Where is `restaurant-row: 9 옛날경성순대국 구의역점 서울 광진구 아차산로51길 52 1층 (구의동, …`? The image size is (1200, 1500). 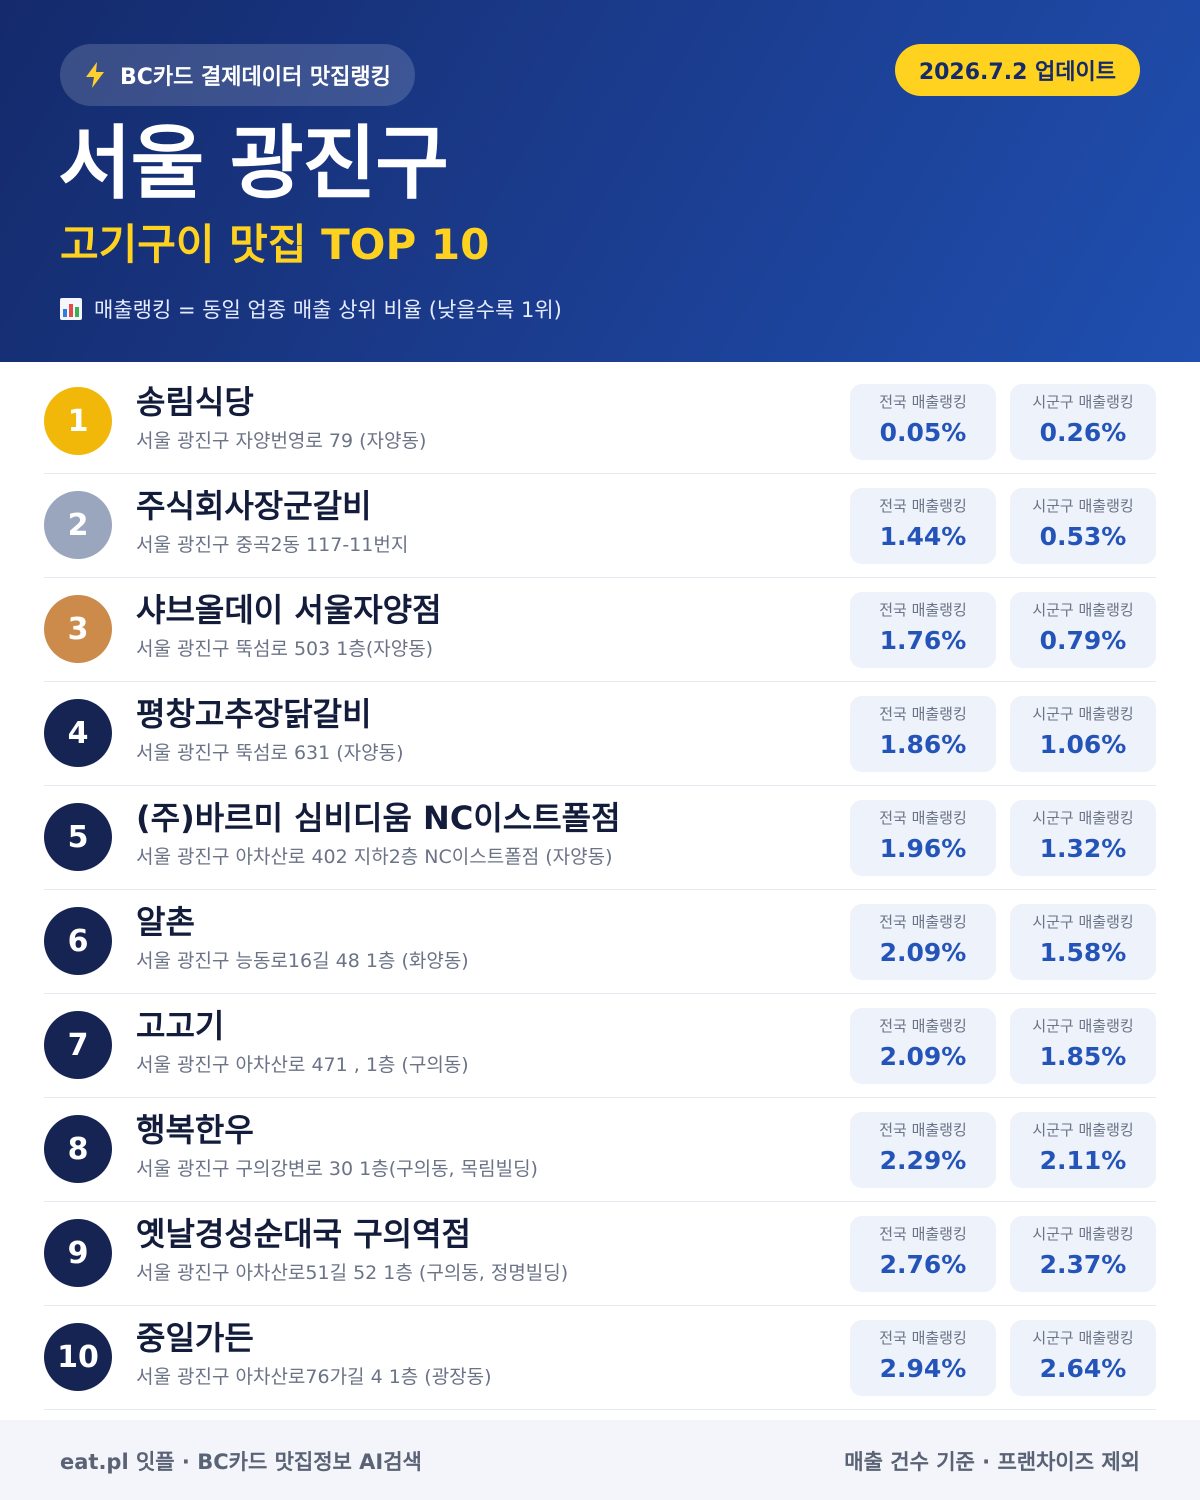
restaurant-row: 9 옛날경성순대국 구의역점 서울 광진구 아차산로51길 52 1층 (구의동, … is located at coordinates (600, 1254).